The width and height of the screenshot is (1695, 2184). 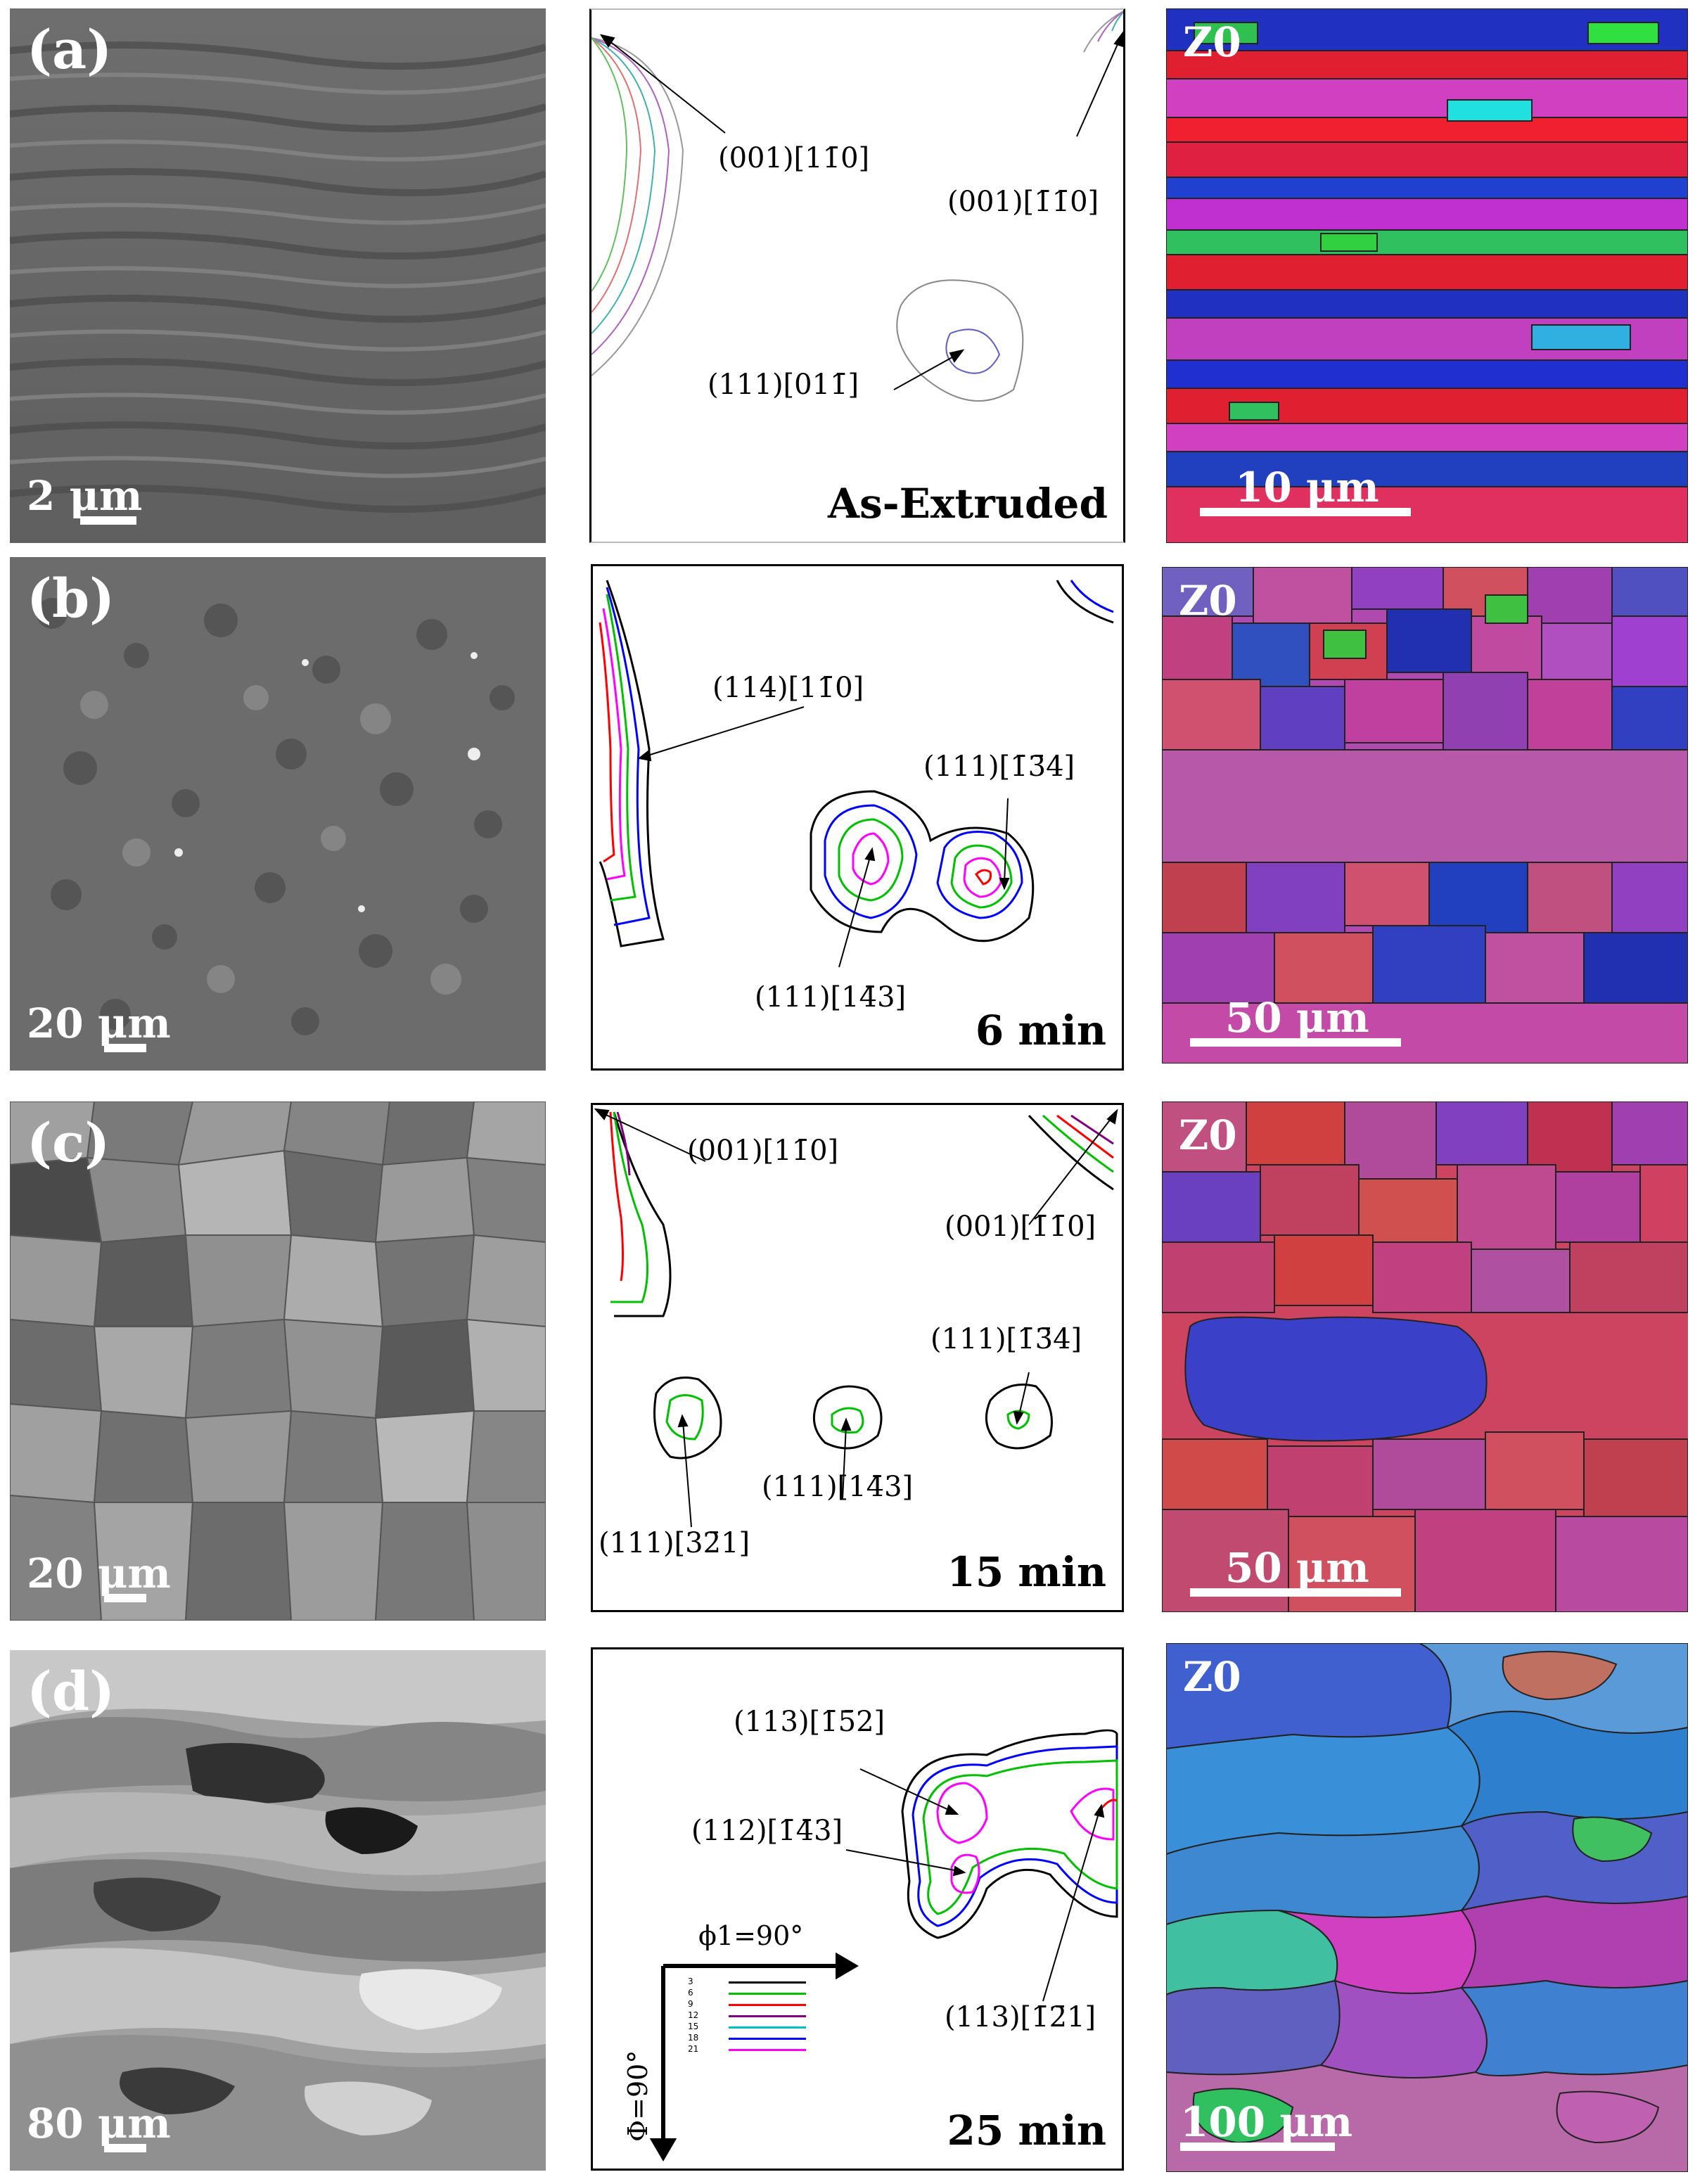 What do you see at coordinates (1267, 2122) in the screenshot?
I see `scale-bar-text: 100 μm` at bounding box center [1267, 2122].